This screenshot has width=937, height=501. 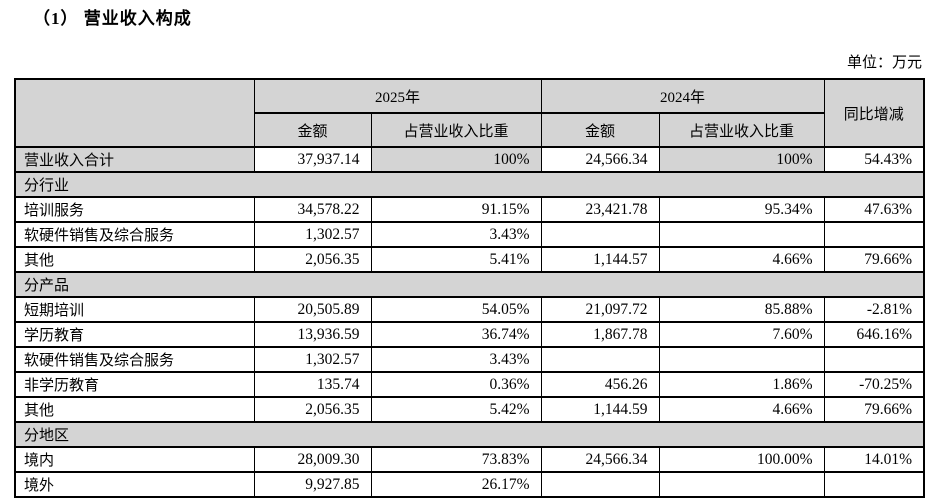 I want to click on amount-2025: 37,937.14, so click(x=312, y=159).